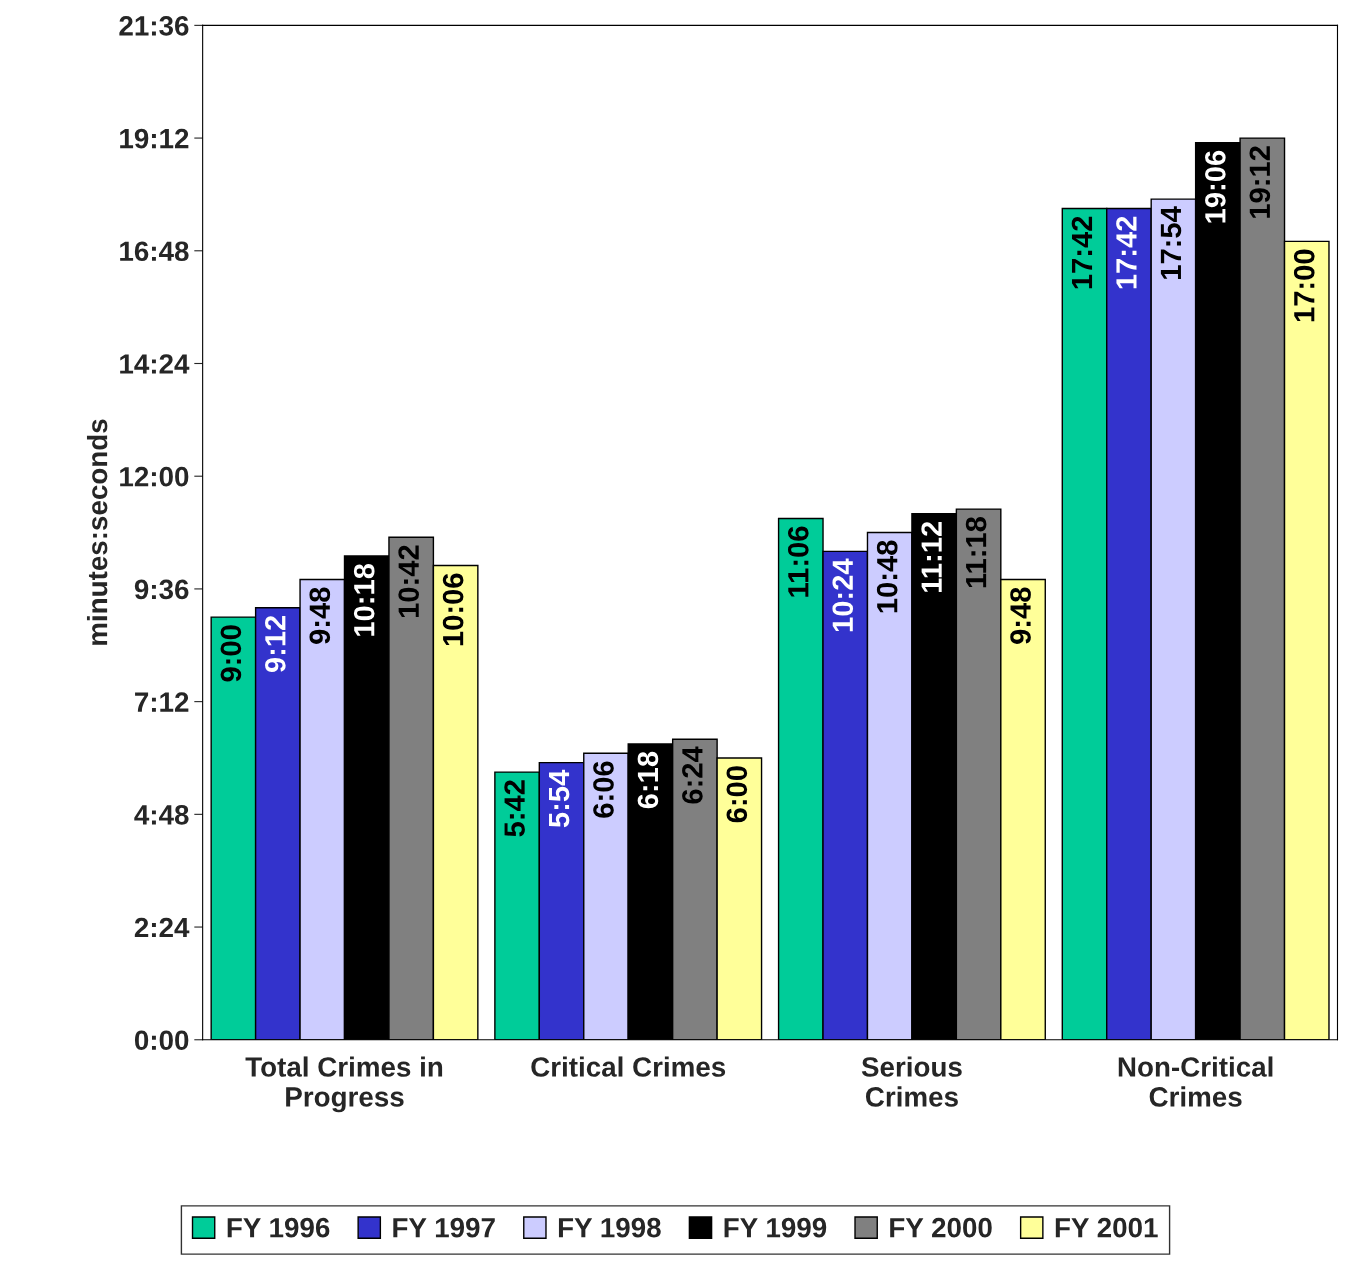  What do you see at coordinates (344, 1084) in the screenshot?
I see `x-tick-label: Total Crimes in Progress` at bounding box center [344, 1084].